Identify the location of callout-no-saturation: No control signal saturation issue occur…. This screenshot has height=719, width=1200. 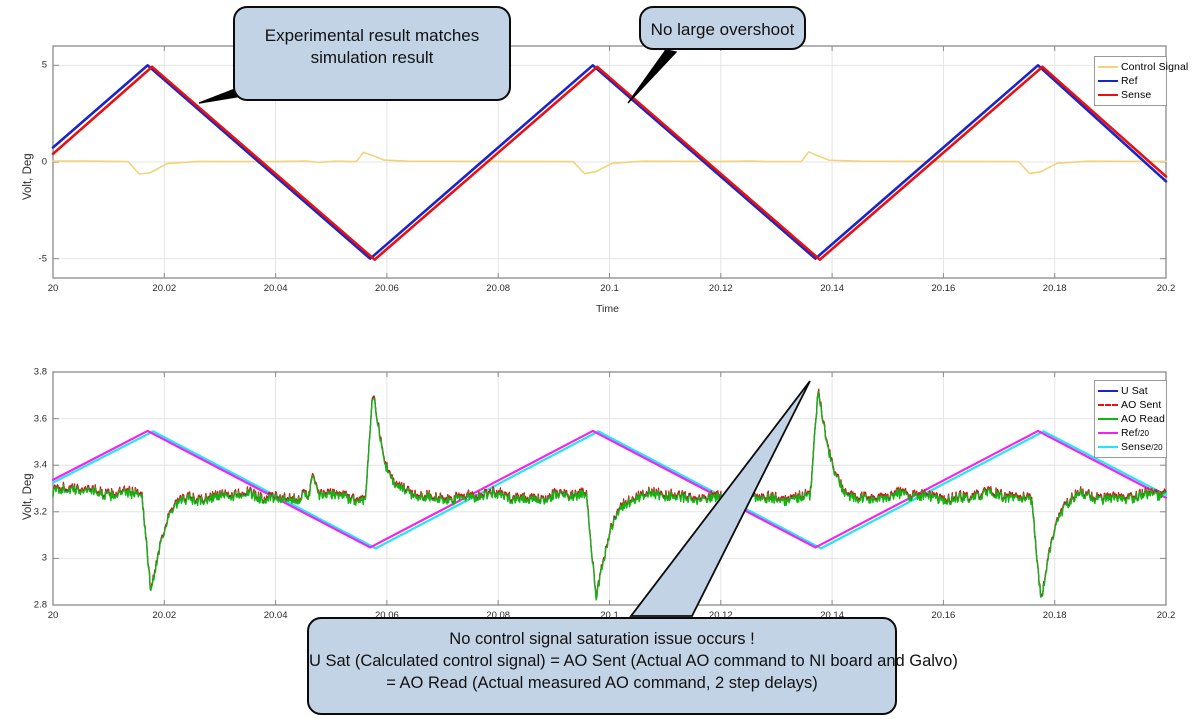
(632, 666).